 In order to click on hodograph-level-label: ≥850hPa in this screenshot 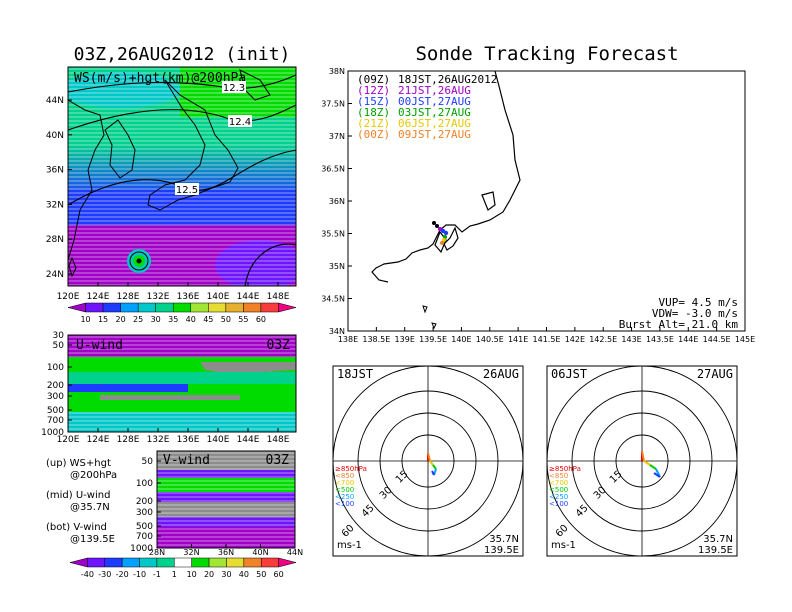, I will do `click(565, 469)`.